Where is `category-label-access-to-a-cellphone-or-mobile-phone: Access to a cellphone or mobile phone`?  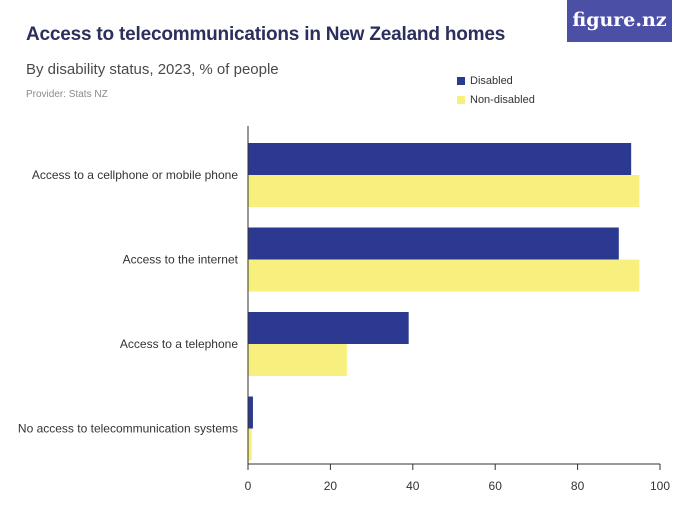 category-label-access-to-a-cellphone-or-mobile-phone: Access to a cellphone or mobile phone is located at coordinates (135, 175).